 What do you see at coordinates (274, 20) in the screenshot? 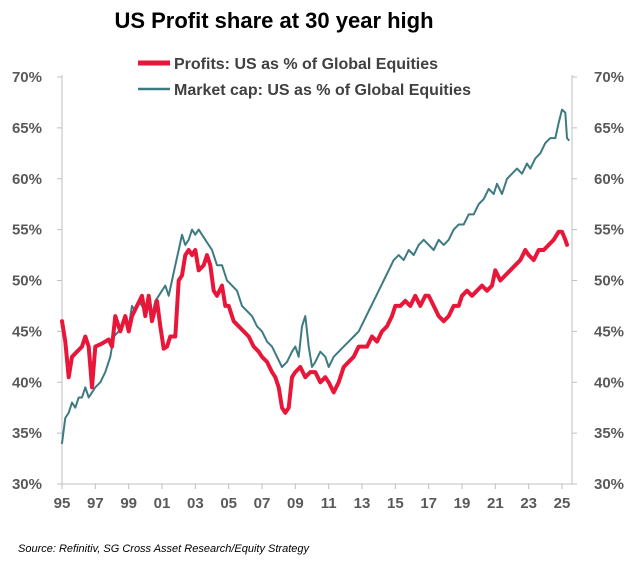
I see `chart-title: US Profit share at 30 year high` at bounding box center [274, 20].